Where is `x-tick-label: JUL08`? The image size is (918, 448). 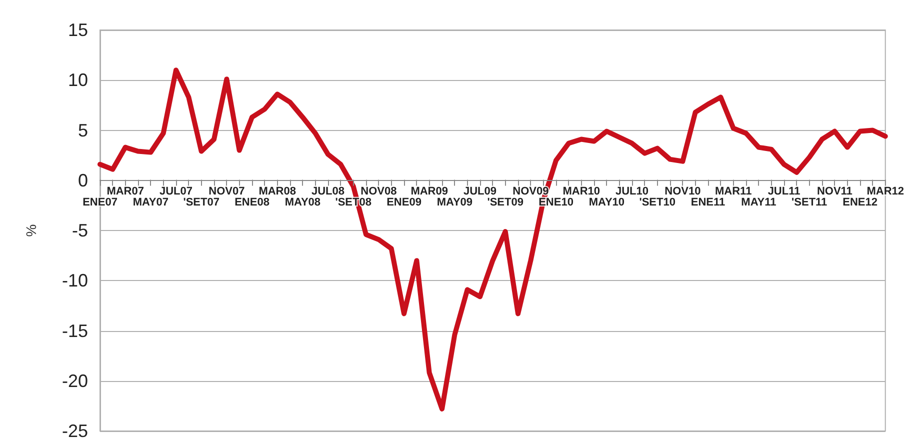 x-tick-label: JUL08 is located at coordinates (328, 191).